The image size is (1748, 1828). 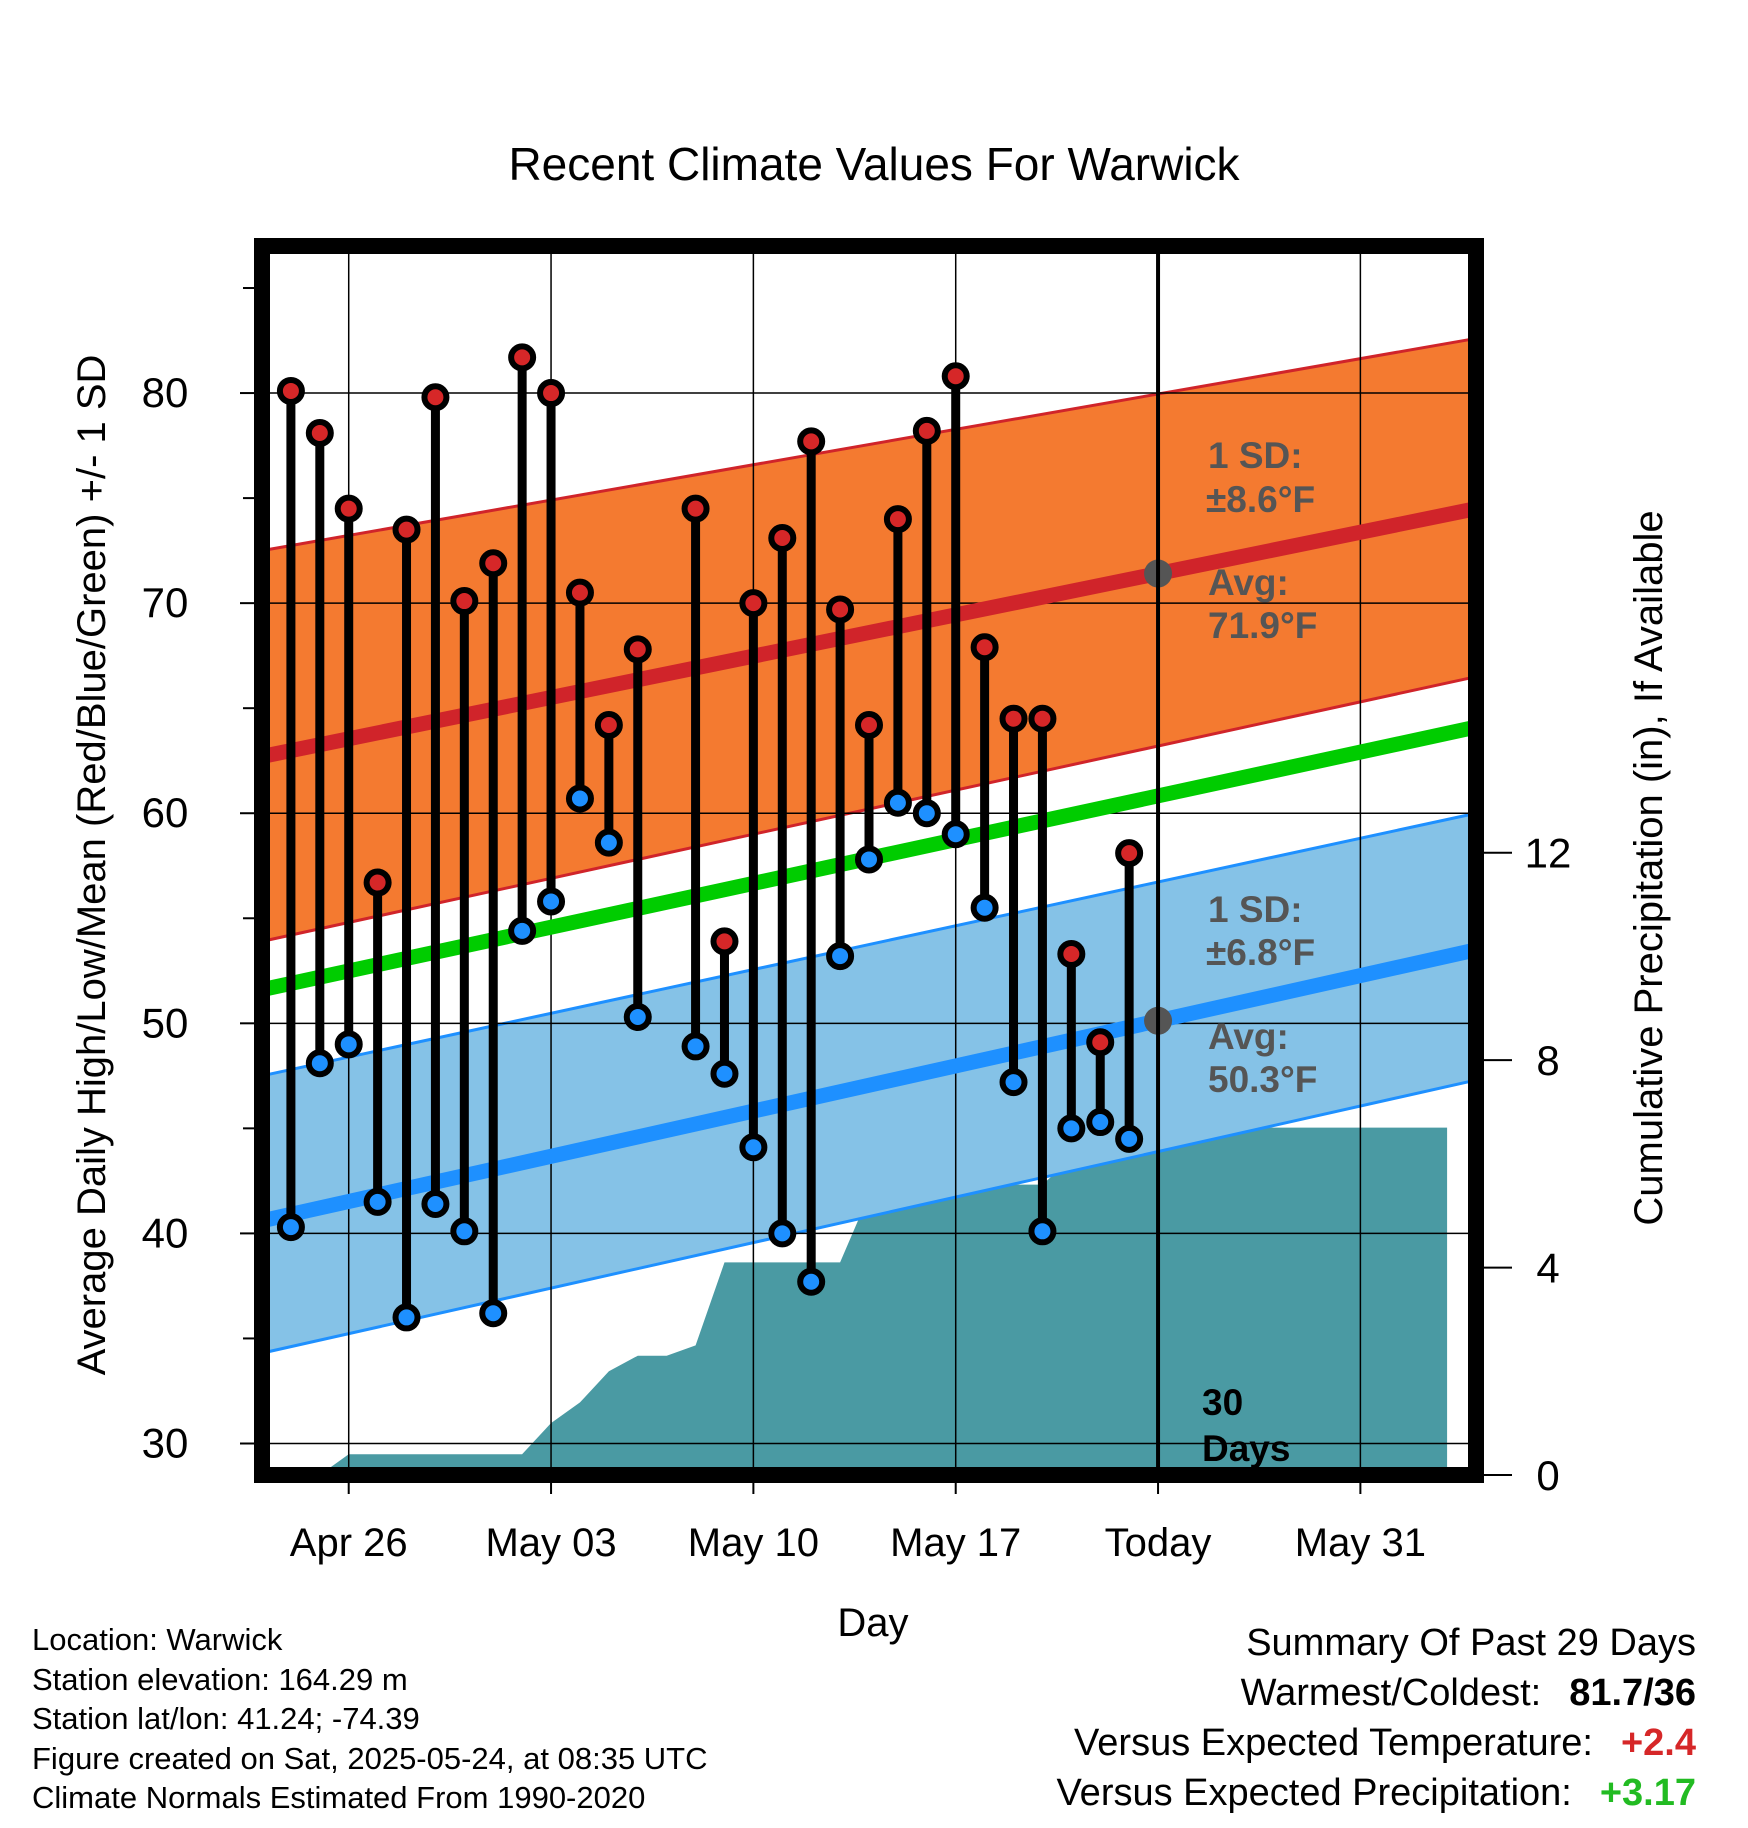 What do you see at coordinates (1246, 1448) in the screenshot?
I see `days-word: Days` at bounding box center [1246, 1448].